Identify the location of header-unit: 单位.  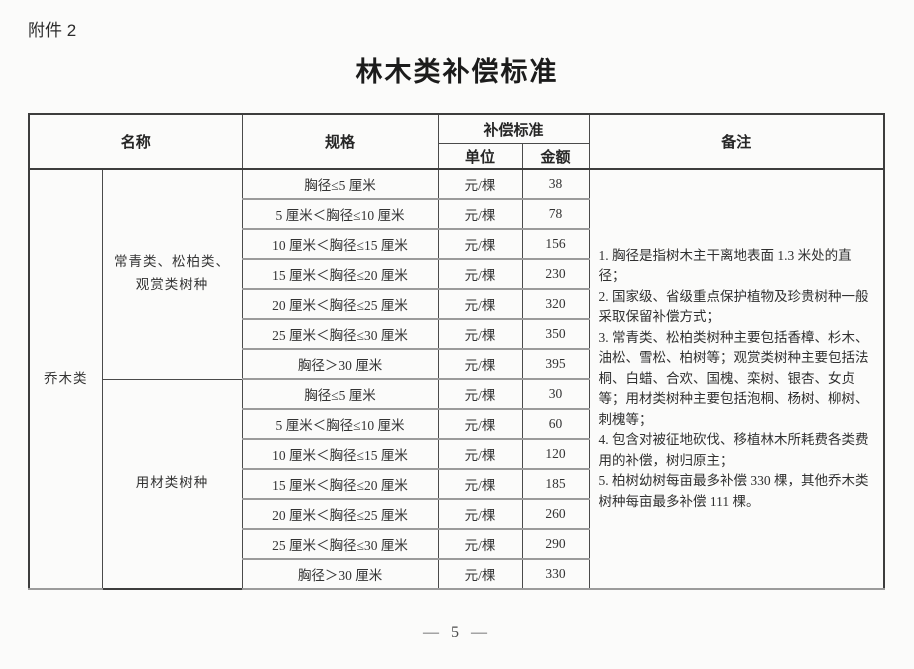
(480, 156).